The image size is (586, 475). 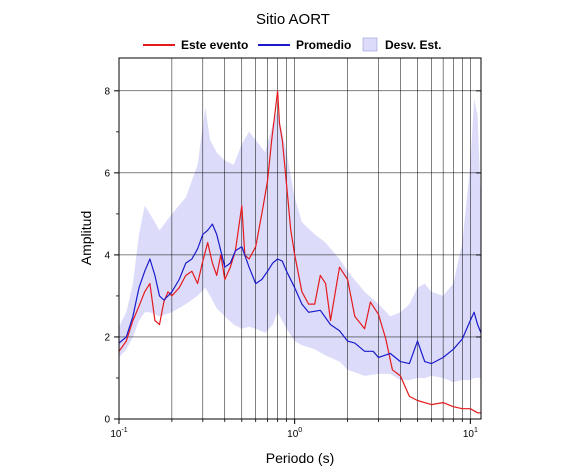 What do you see at coordinates (214, 45) in the screenshot?
I see `legend-label-este-evento: Este evento` at bounding box center [214, 45].